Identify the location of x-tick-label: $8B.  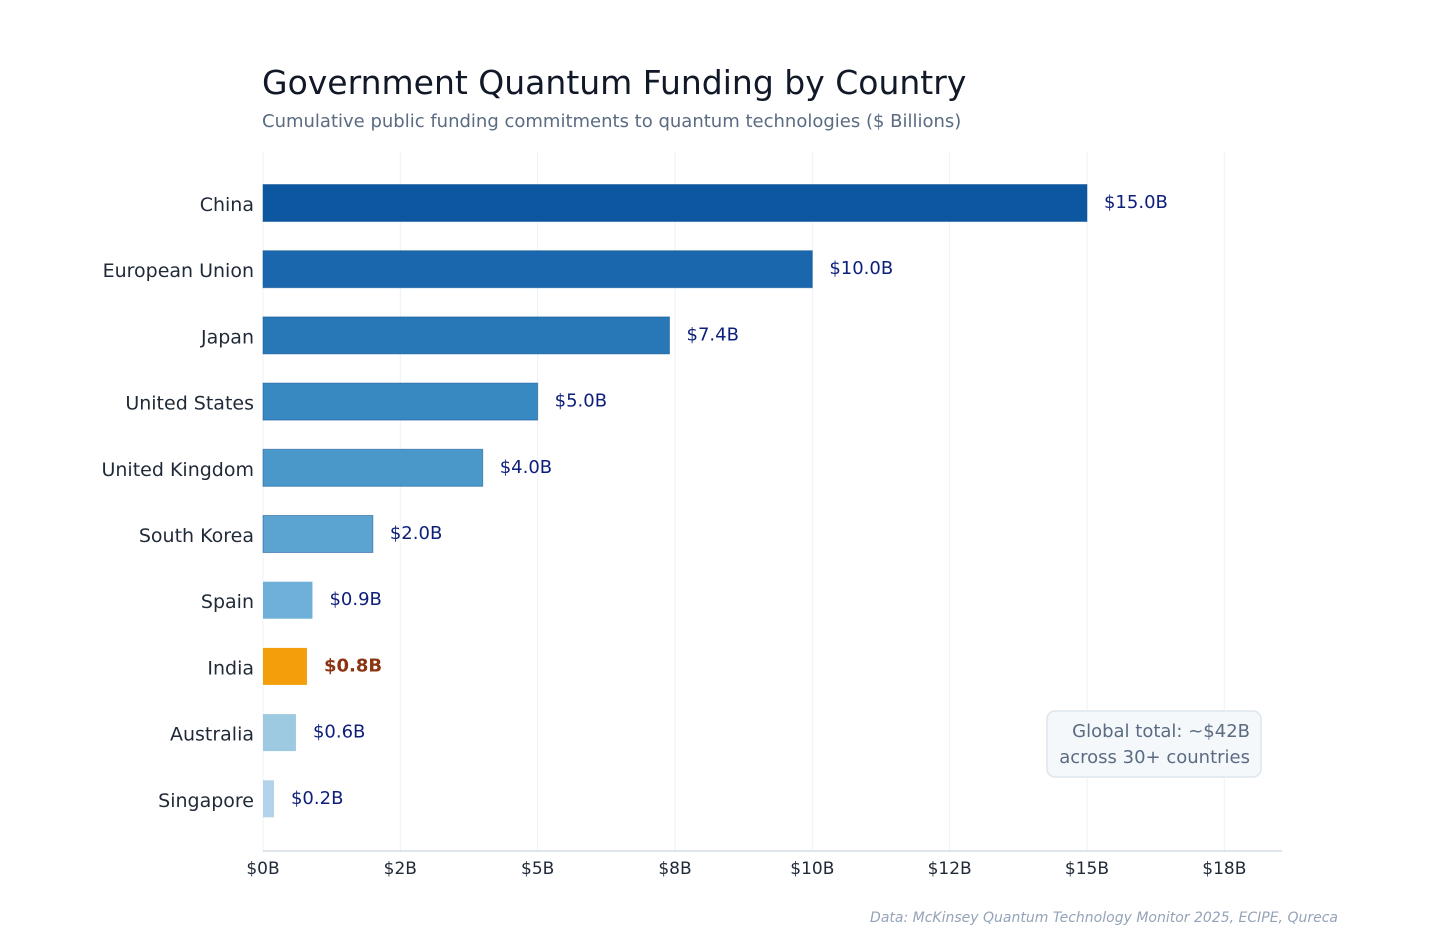
(674, 869).